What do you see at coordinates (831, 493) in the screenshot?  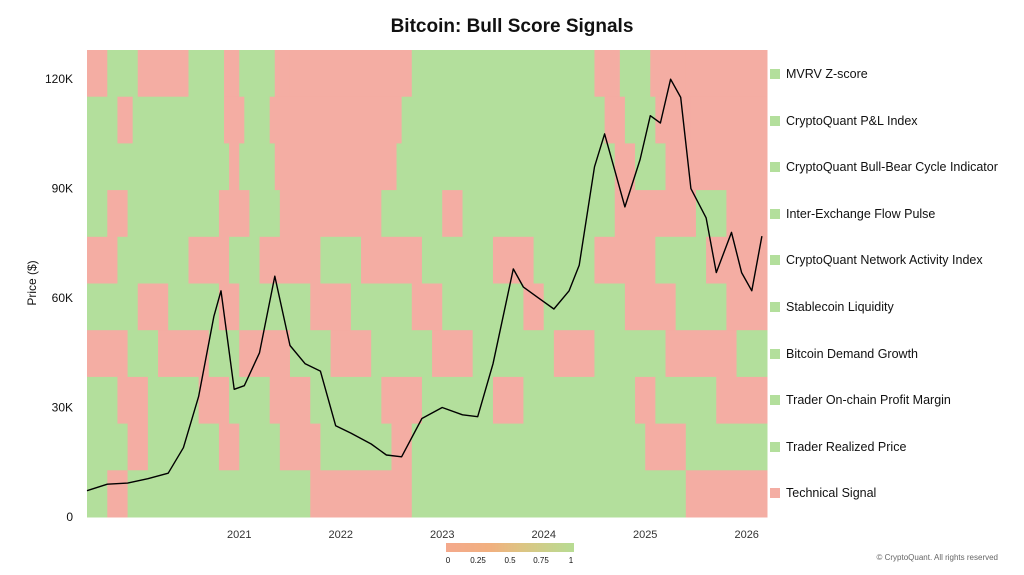 I see `legend-label: Technical Signal` at bounding box center [831, 493].